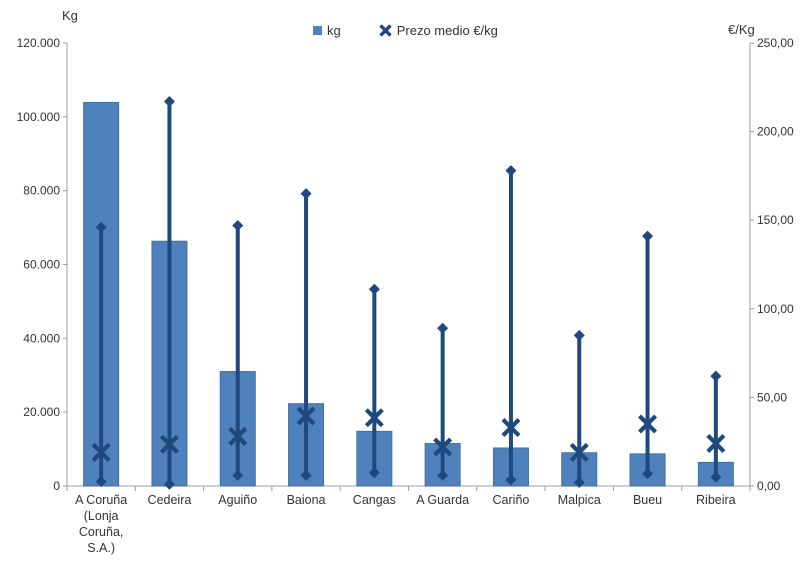  I want to click on right-axis-tick-label: 100,00, so click(775, 309).